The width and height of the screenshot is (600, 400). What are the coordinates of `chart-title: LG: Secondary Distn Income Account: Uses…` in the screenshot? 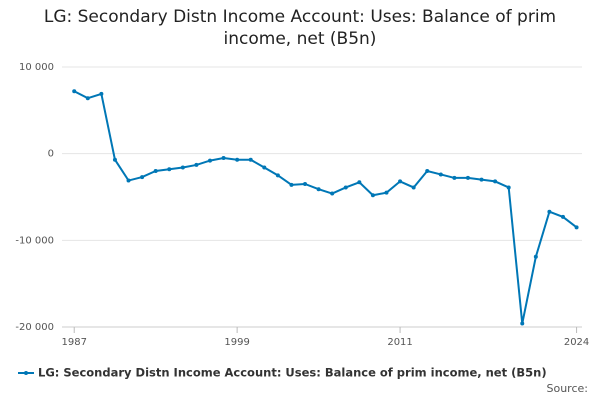 It's located at (300, 28).